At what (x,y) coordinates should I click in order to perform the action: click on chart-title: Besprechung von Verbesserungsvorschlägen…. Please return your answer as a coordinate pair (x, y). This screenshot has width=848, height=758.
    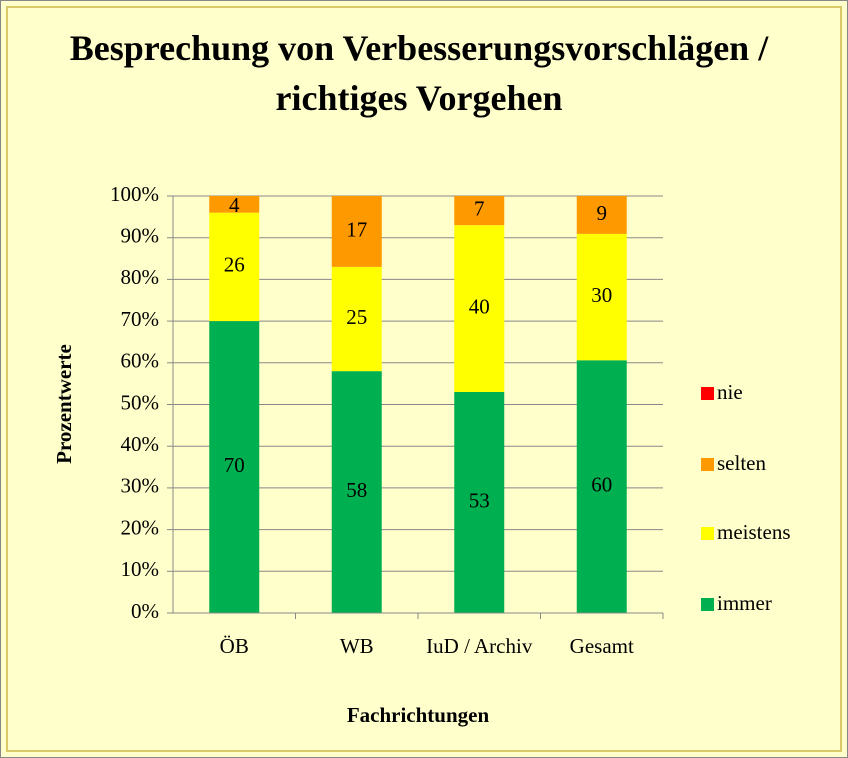
    Looking at the image, I should click on (419, 73).